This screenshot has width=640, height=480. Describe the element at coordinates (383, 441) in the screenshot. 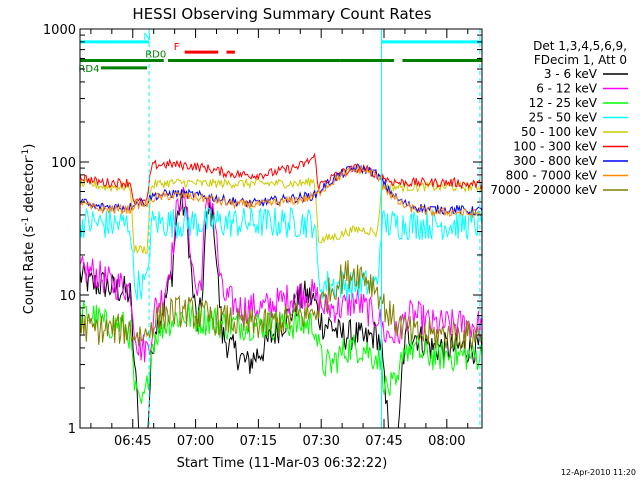

I see `x-tick-label: 07:45` at that location.